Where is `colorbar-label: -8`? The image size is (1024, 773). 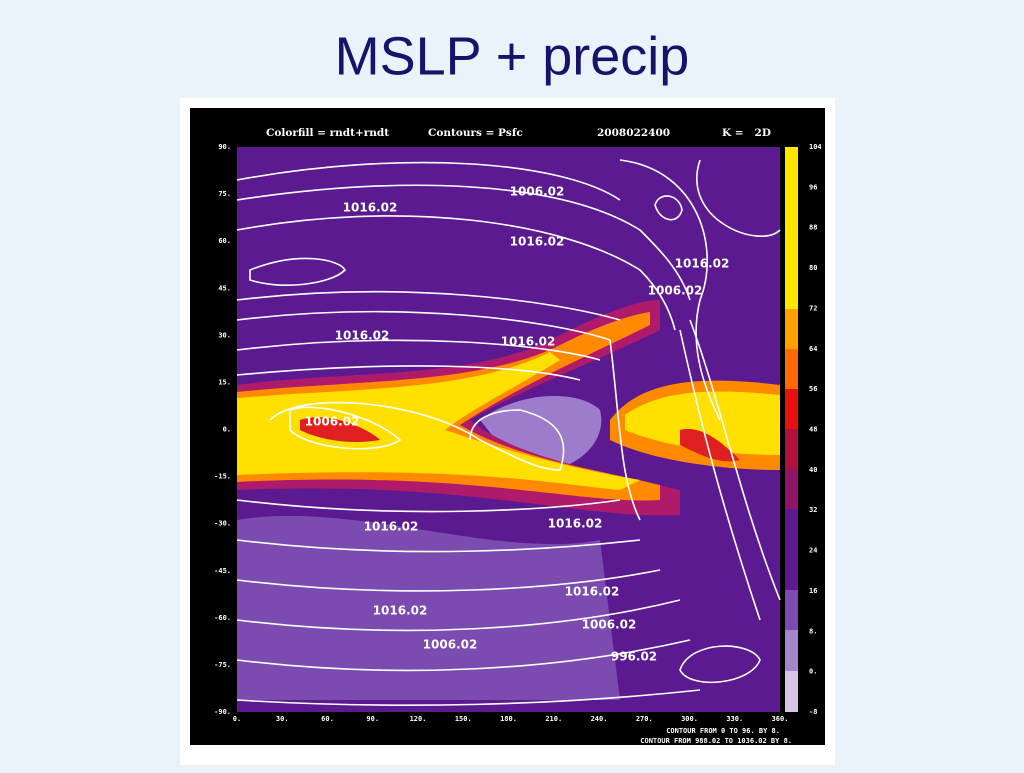
colorbar-label: -8 is located at coordinates (813, 712).